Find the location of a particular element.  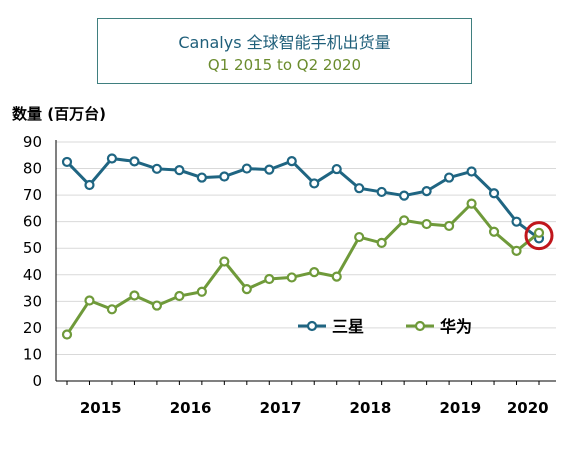

x-year-label-2018: 2018 is located at coordinates (371, 408).